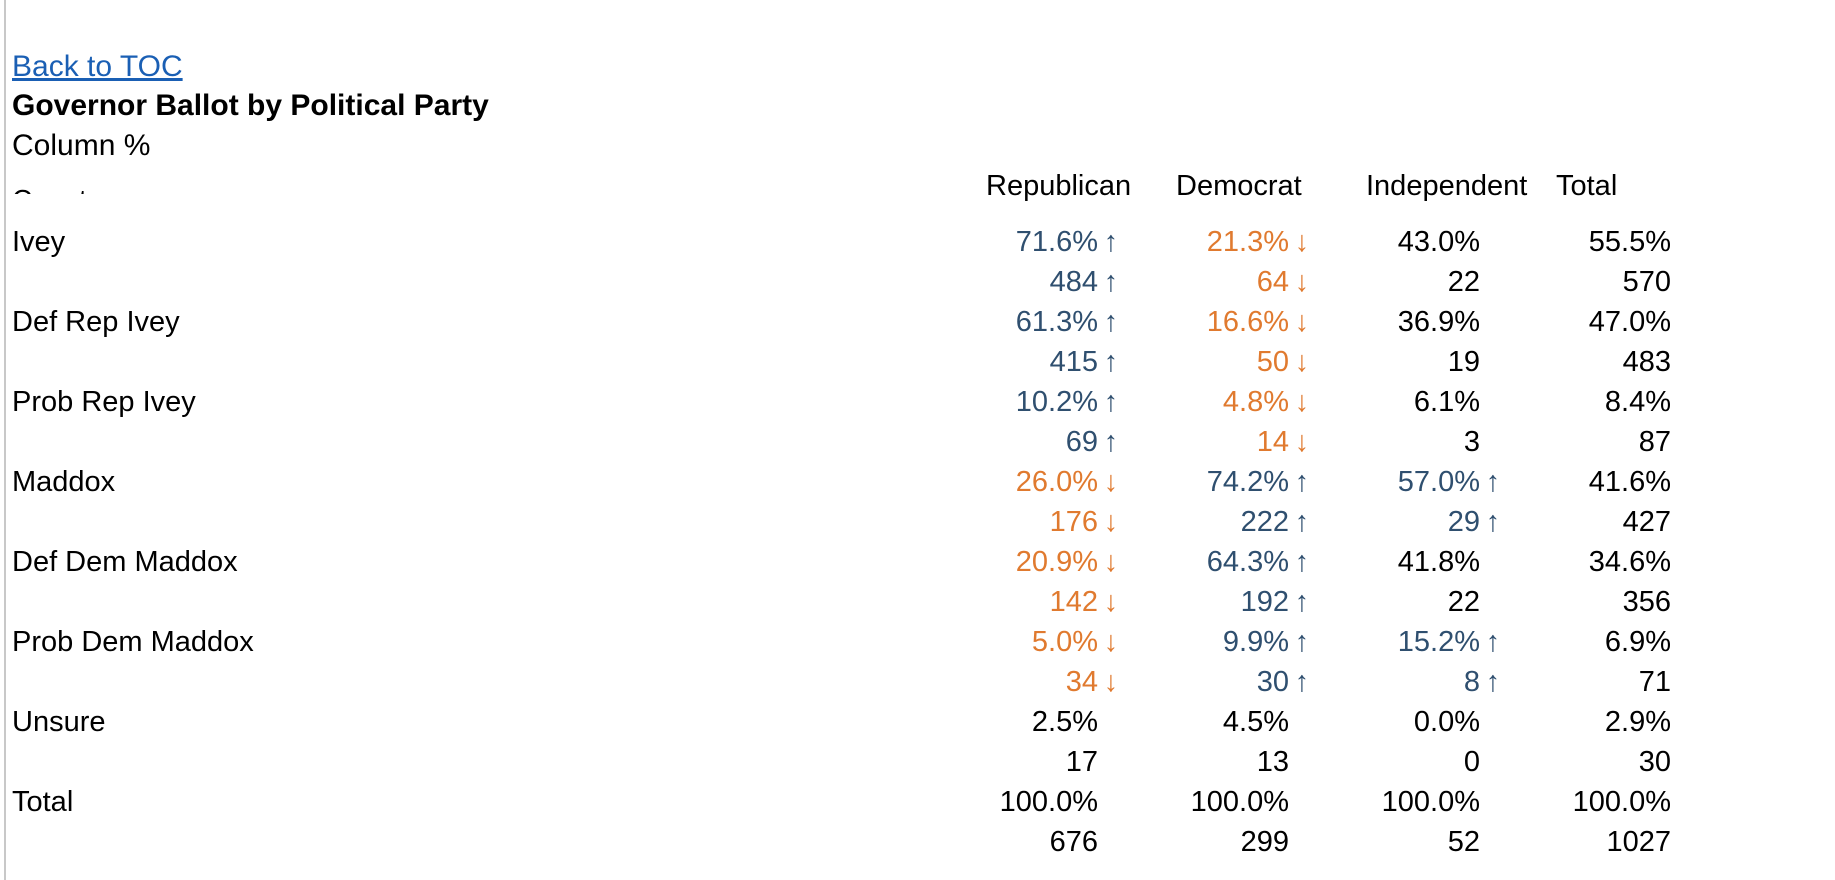  I want to click on table-row-count: 69 ↑ 14 ↓ 3 87, so click(854, 442).